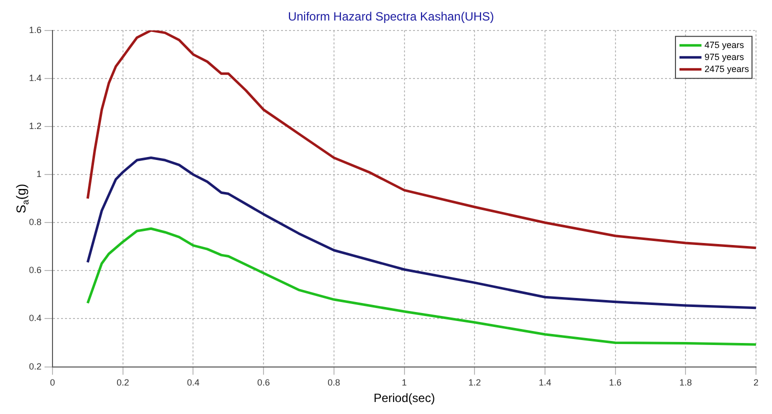 Image resolution: width=772 pixels, height=414 pixels. What do you see at coordinates (756, 383) in the screenshot?
I see `x-tick-label: 2` at bounding box center [756, 383].